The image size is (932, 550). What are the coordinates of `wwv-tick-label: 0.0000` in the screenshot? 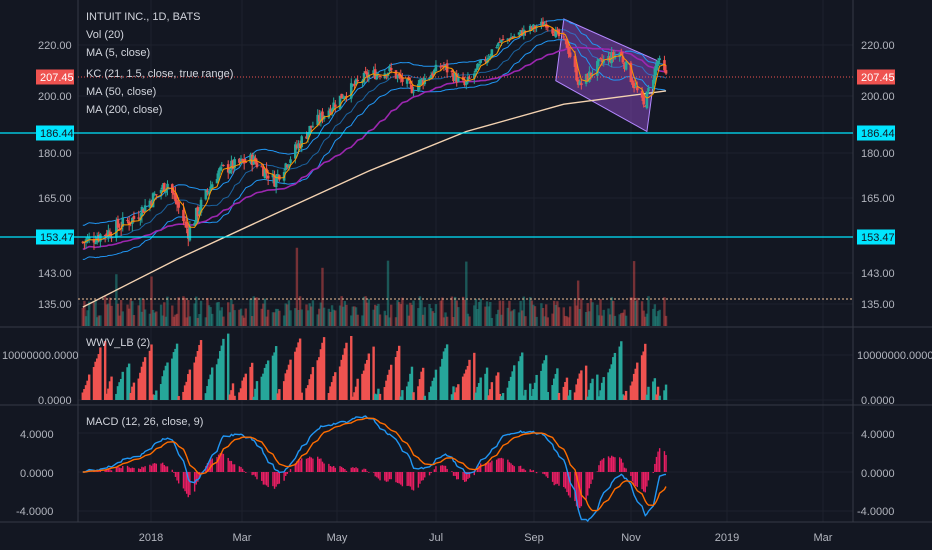 It's located at (878, 401).